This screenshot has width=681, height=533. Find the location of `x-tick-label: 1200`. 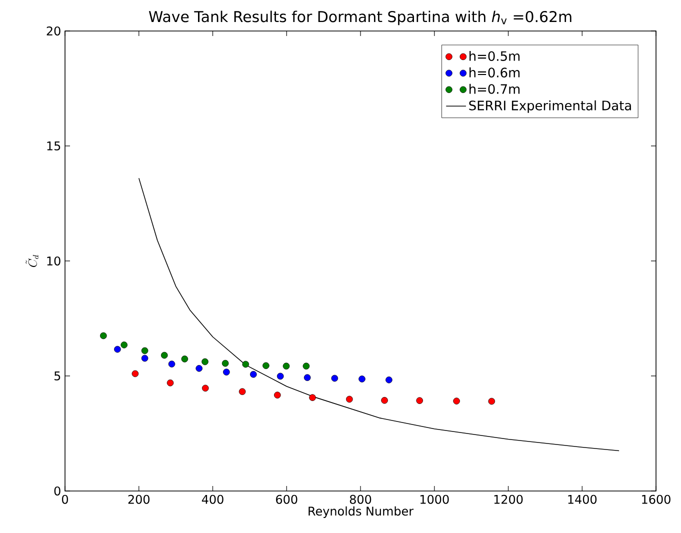

x-tick-label: 1200 is located at coordinates (508, 499).